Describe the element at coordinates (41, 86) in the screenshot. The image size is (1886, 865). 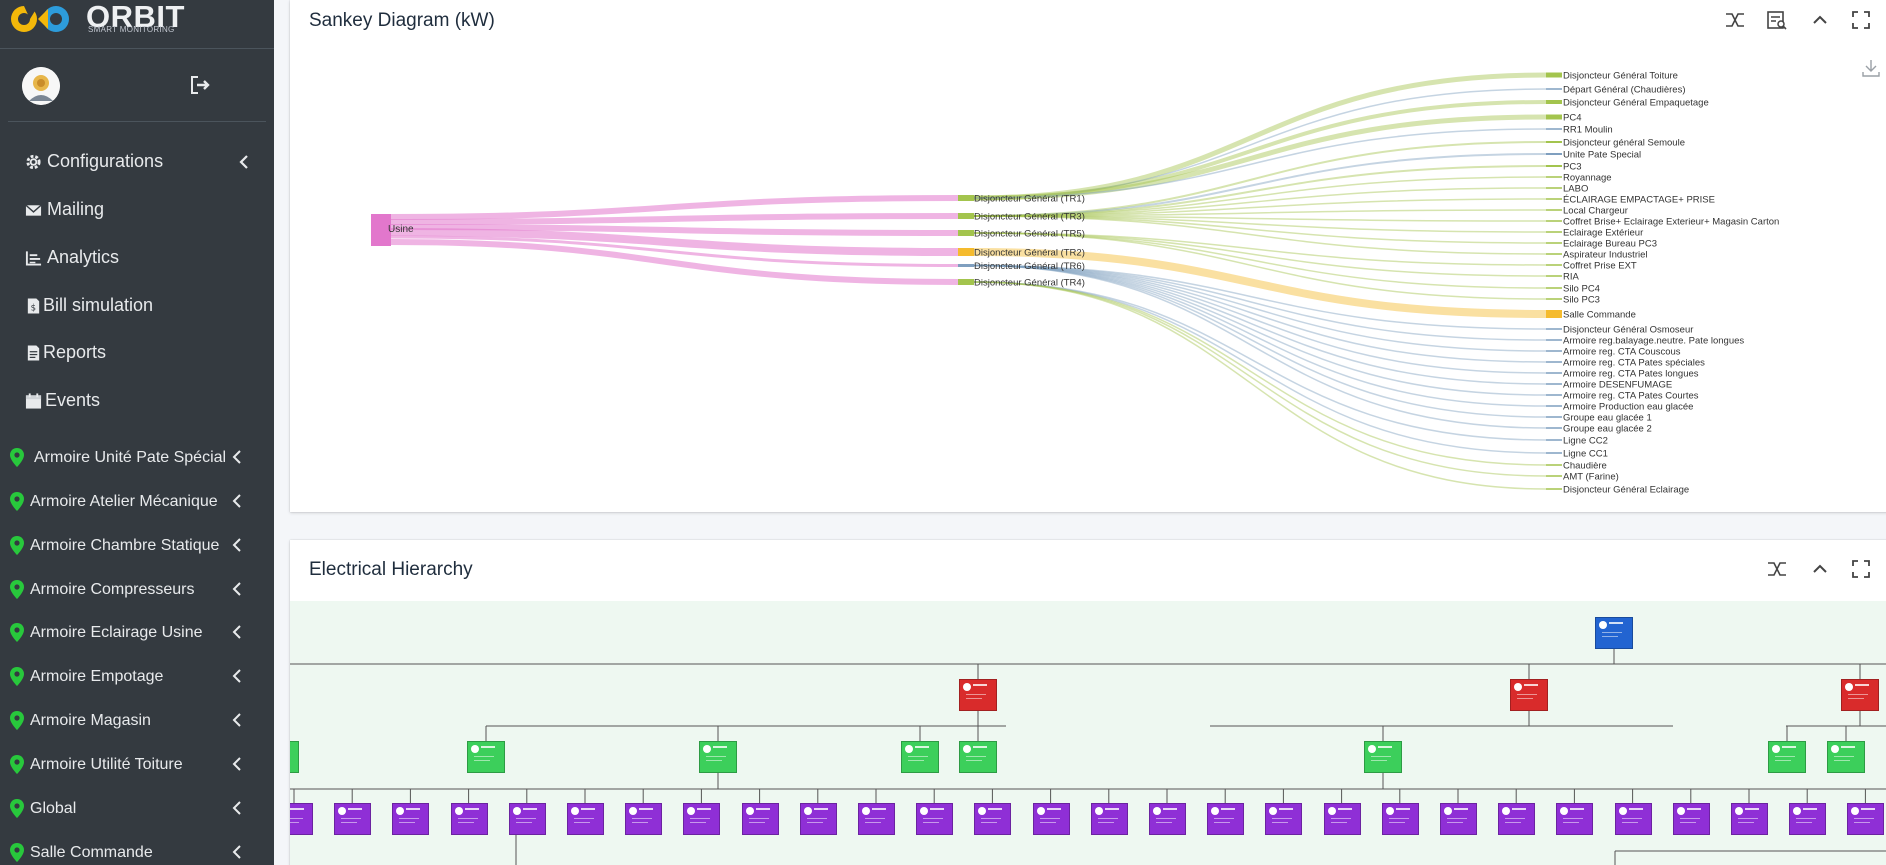
I see `avatar` at that location.